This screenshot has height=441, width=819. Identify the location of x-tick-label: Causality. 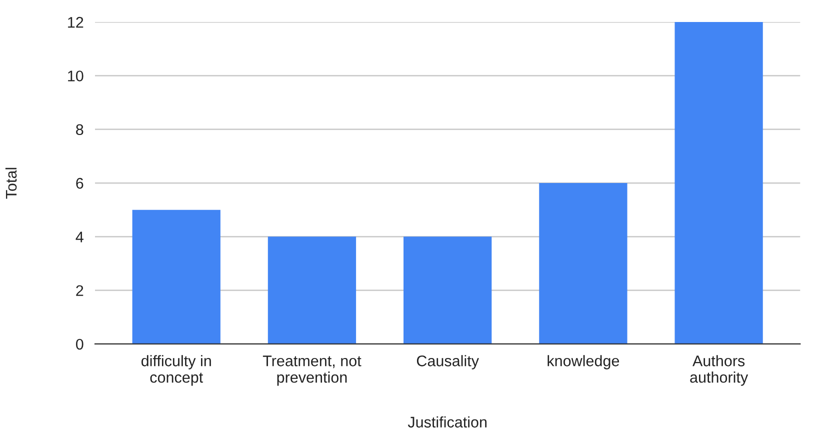
(447, 362).